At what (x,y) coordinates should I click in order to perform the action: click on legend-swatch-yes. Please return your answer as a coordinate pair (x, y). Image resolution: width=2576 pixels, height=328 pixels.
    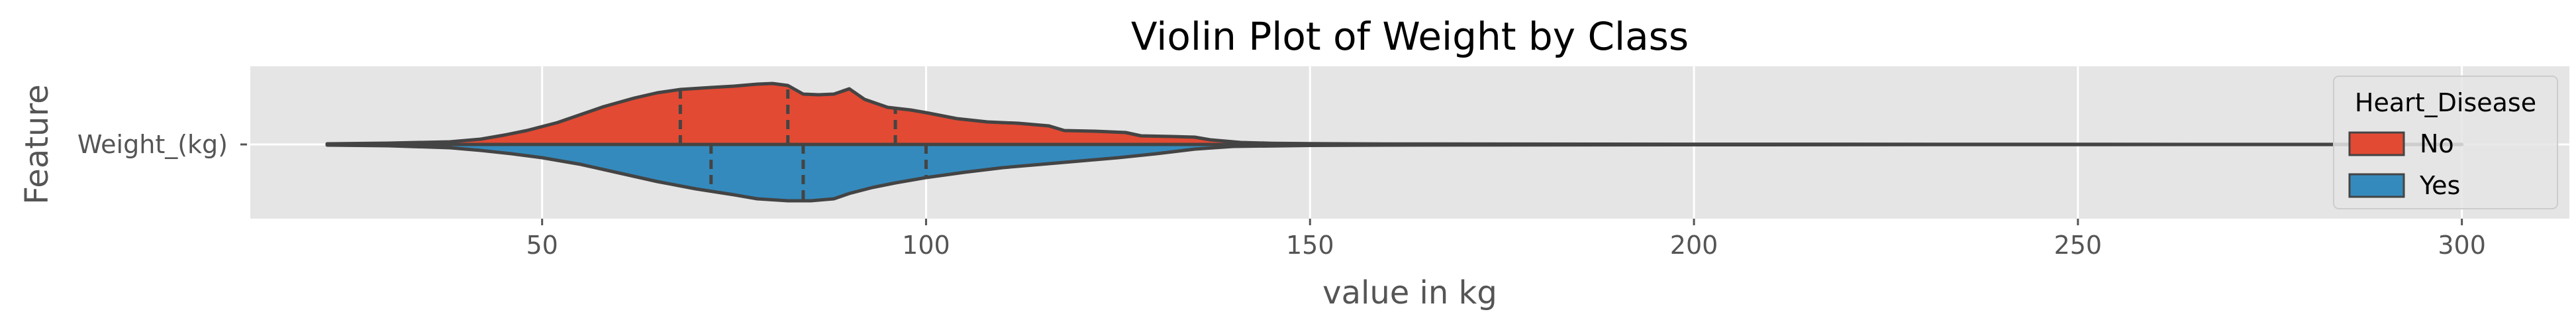
    Looking at the image, I should click on (2376, 185).